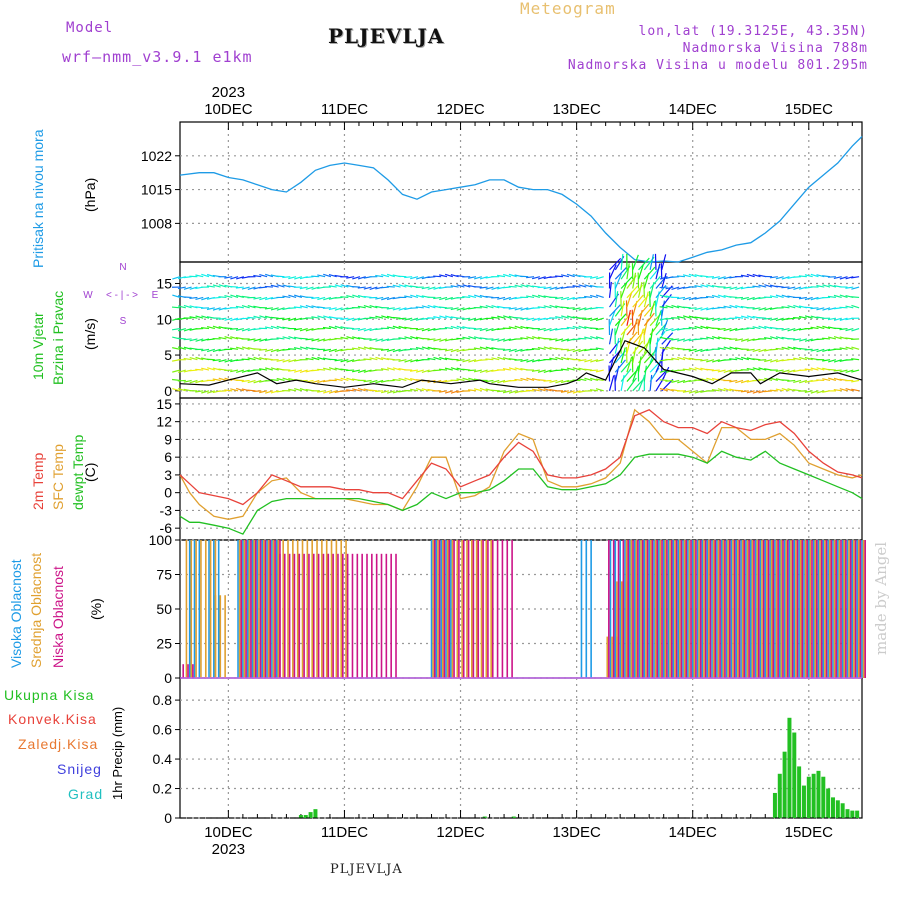  I want to click on bottom-day-label: 10DEC, so click(228, 832).